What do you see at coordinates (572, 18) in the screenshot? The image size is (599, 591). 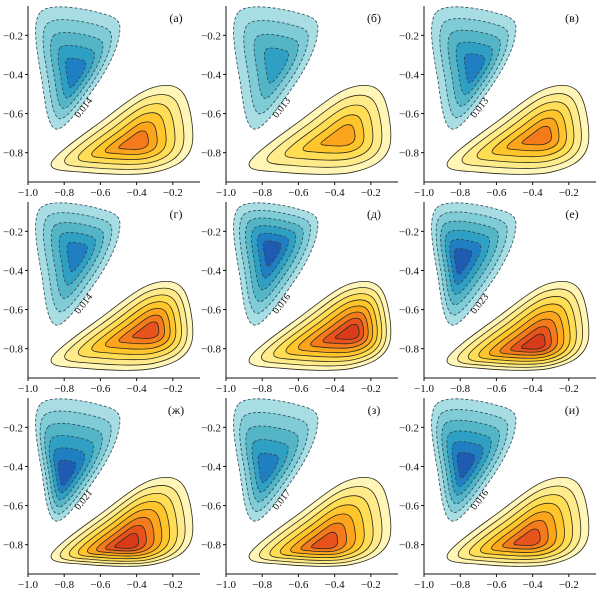 I see `panel-label: (в)` at bounding box center [572, 18].